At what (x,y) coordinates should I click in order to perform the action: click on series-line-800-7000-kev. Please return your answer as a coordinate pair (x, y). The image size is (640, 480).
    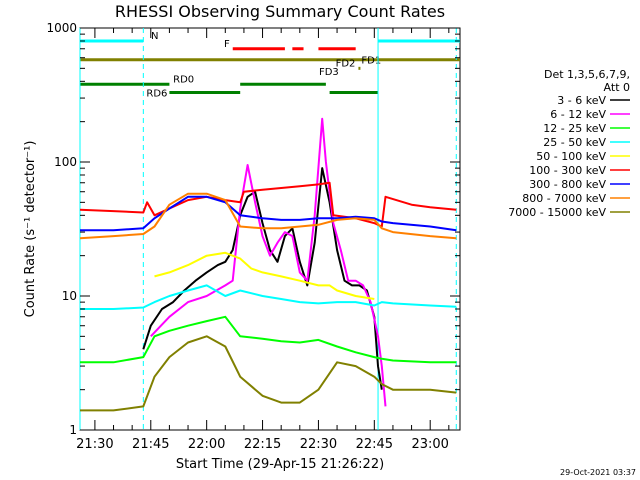
    Looking at the image, I should click on (268, 216).